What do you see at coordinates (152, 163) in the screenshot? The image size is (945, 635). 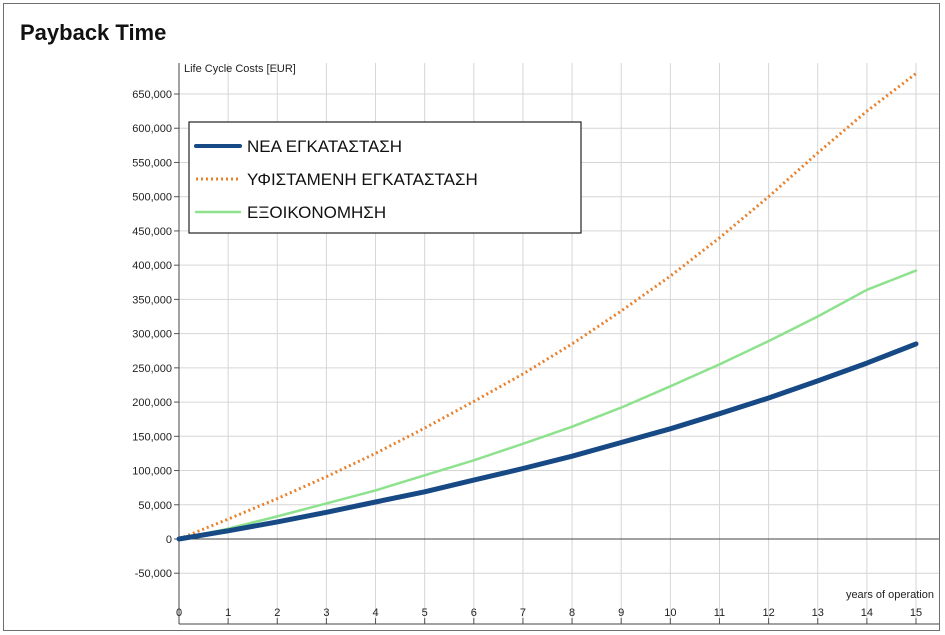 I see `y-tick-label: 550,000` at bounding box center [152, 163].